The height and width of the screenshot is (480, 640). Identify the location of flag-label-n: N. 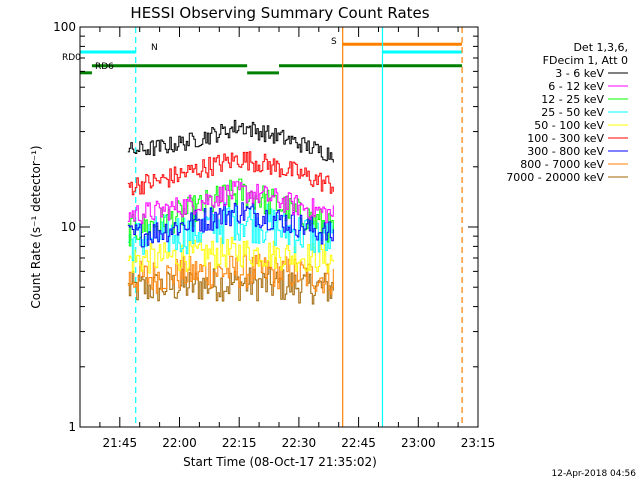
(154, 48).